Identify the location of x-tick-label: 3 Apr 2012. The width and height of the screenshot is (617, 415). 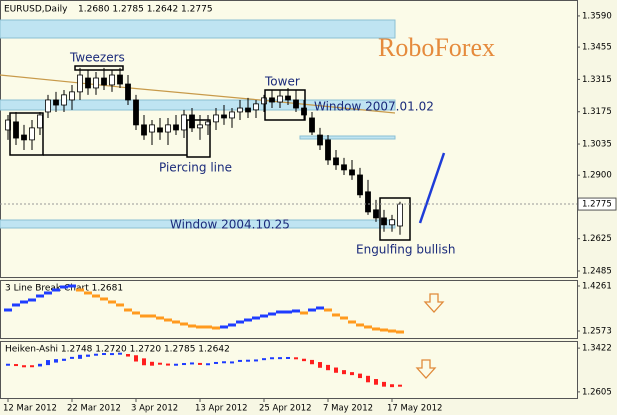
(154, 409).